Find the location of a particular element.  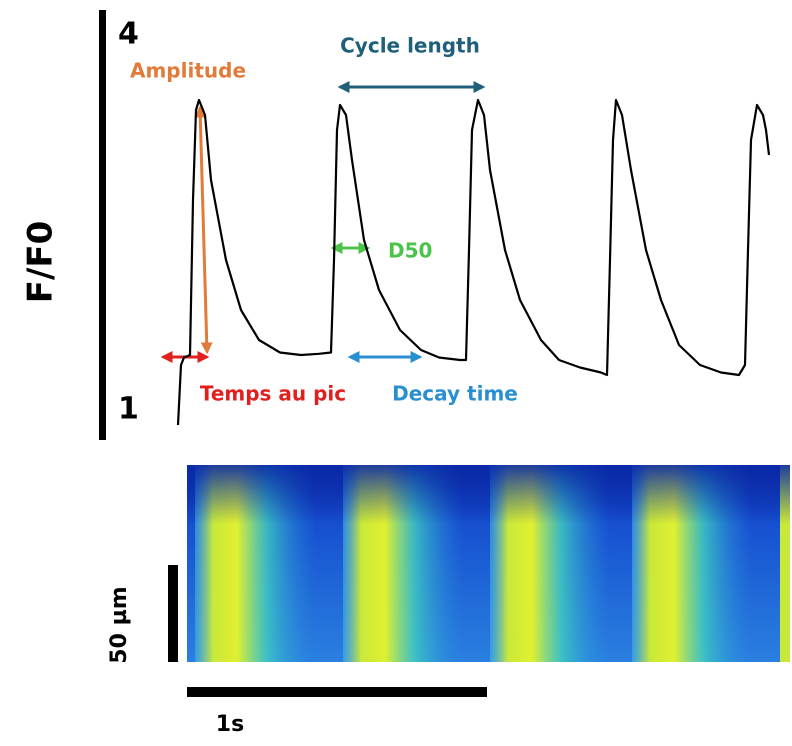

annotation: Cycle length is located at coordinates (410, 46).